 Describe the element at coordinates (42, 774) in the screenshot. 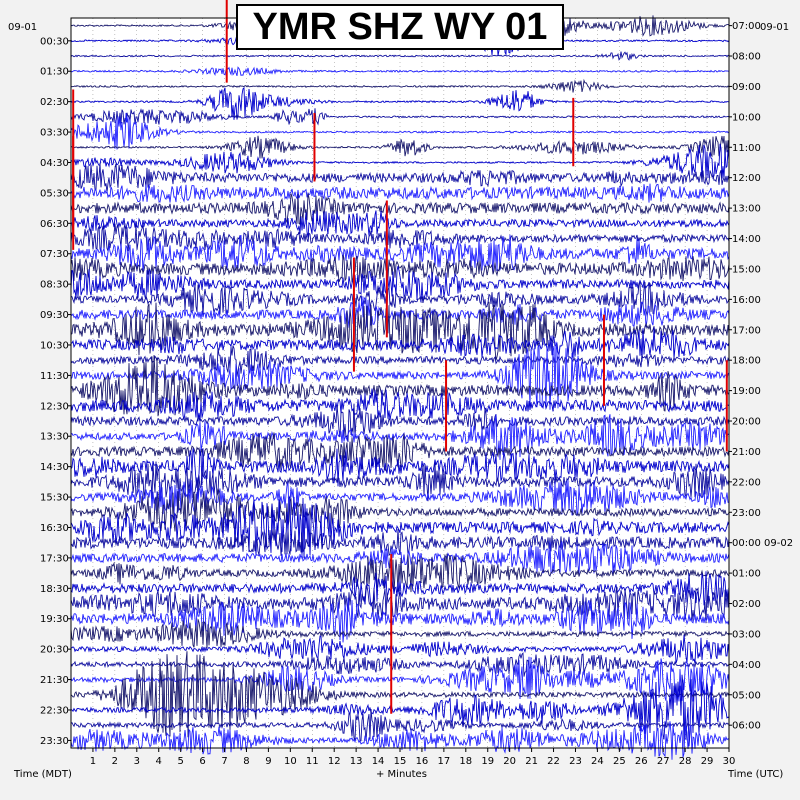

I see `left-axis-title: Time (MDT)` at that location.